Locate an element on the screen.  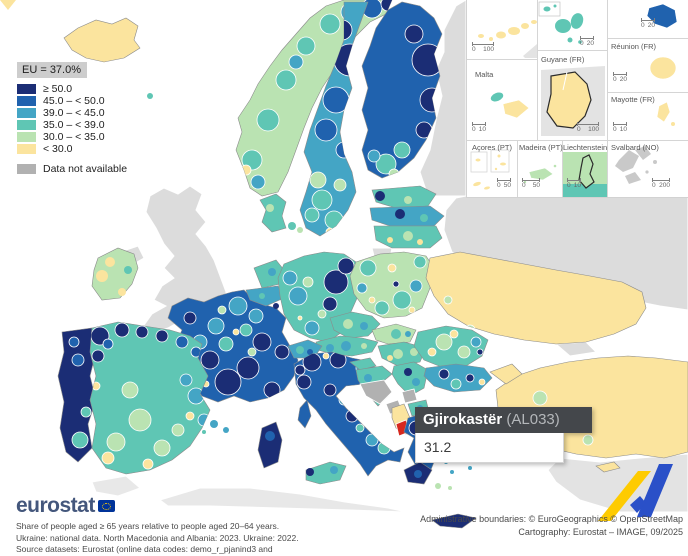
scalebar-guadeloupe: 0 20 is located at coordinates (587, 41).